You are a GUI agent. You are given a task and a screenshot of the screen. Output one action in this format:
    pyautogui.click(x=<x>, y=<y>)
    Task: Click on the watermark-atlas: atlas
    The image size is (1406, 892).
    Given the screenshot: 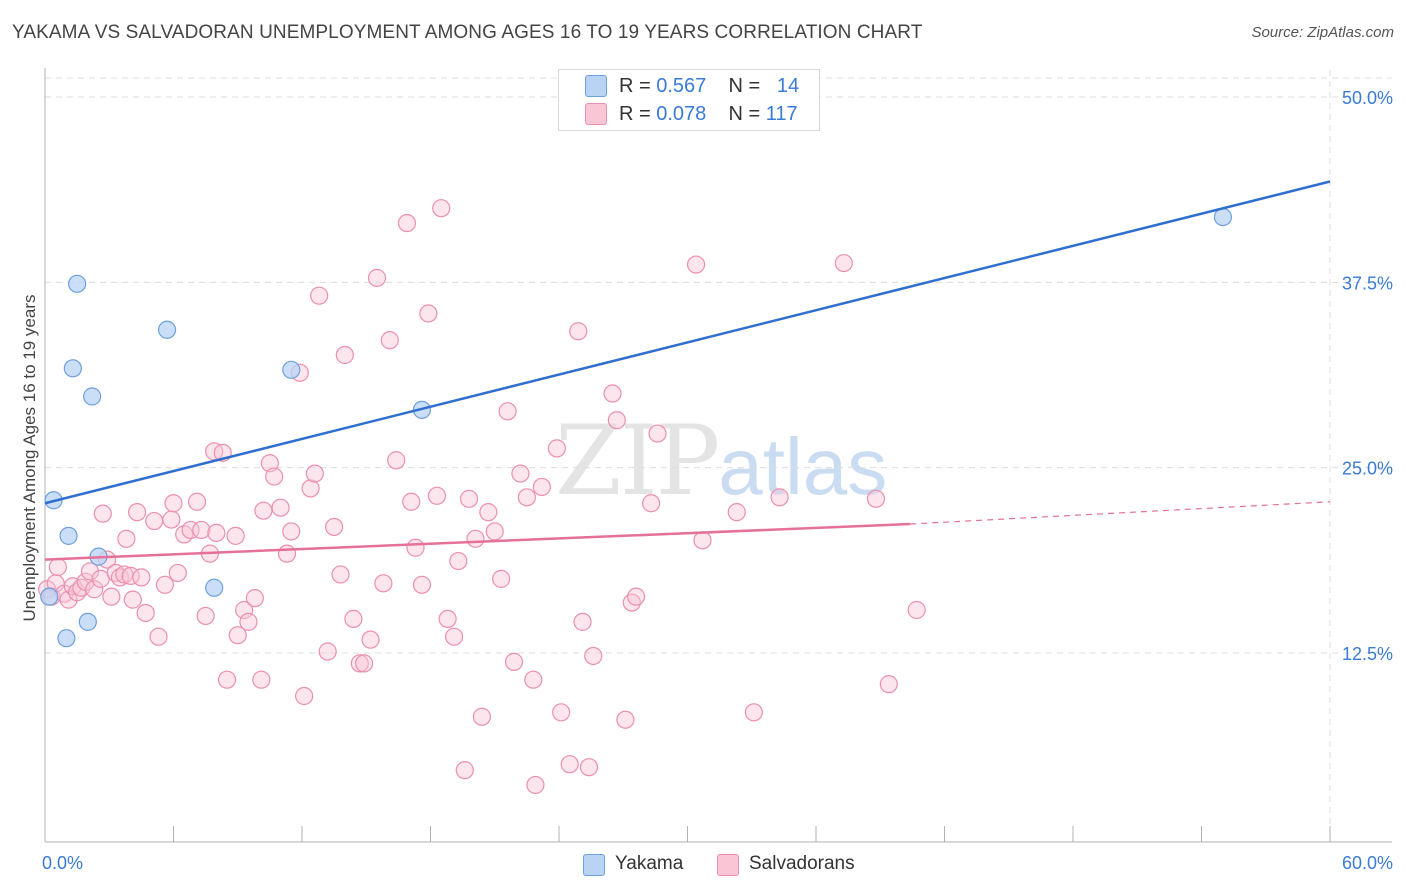 What is the action you would take?
    pyautogui.click(x=803, y=466)
    